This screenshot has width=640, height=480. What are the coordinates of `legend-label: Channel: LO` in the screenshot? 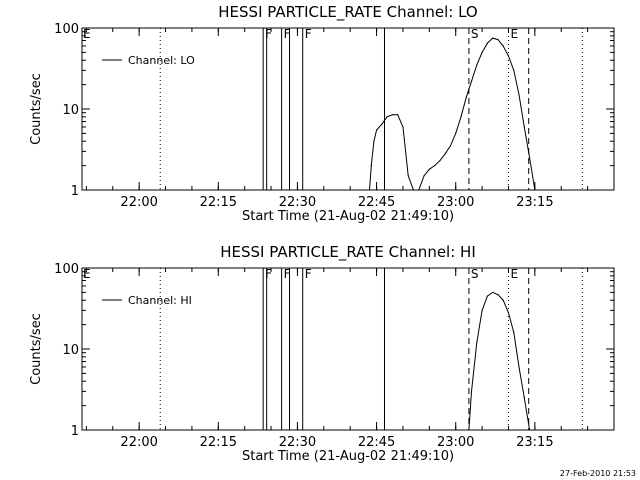 It's located at (161, 60).